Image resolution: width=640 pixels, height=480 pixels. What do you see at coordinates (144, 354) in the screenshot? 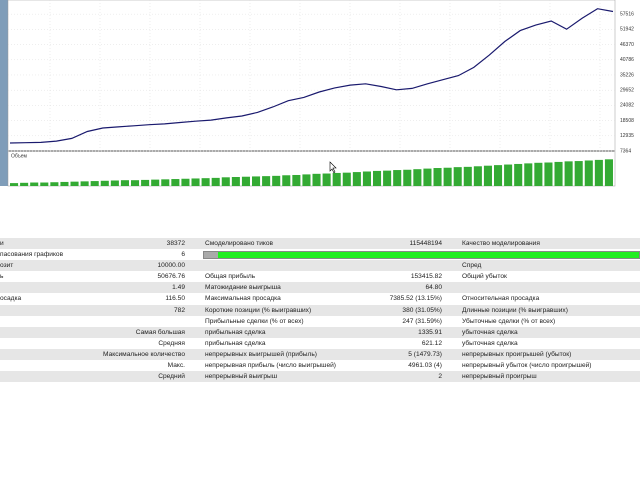
I see `report-cell: Максимальное количество` at bounding box center [144, 354].